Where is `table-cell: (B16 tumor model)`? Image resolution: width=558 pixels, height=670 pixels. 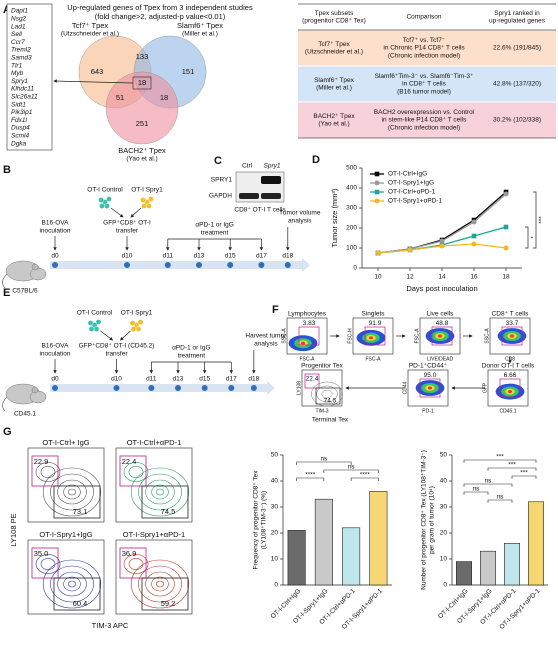 table-cell: (B16 tumor model) is located at coordinates (424, 91).